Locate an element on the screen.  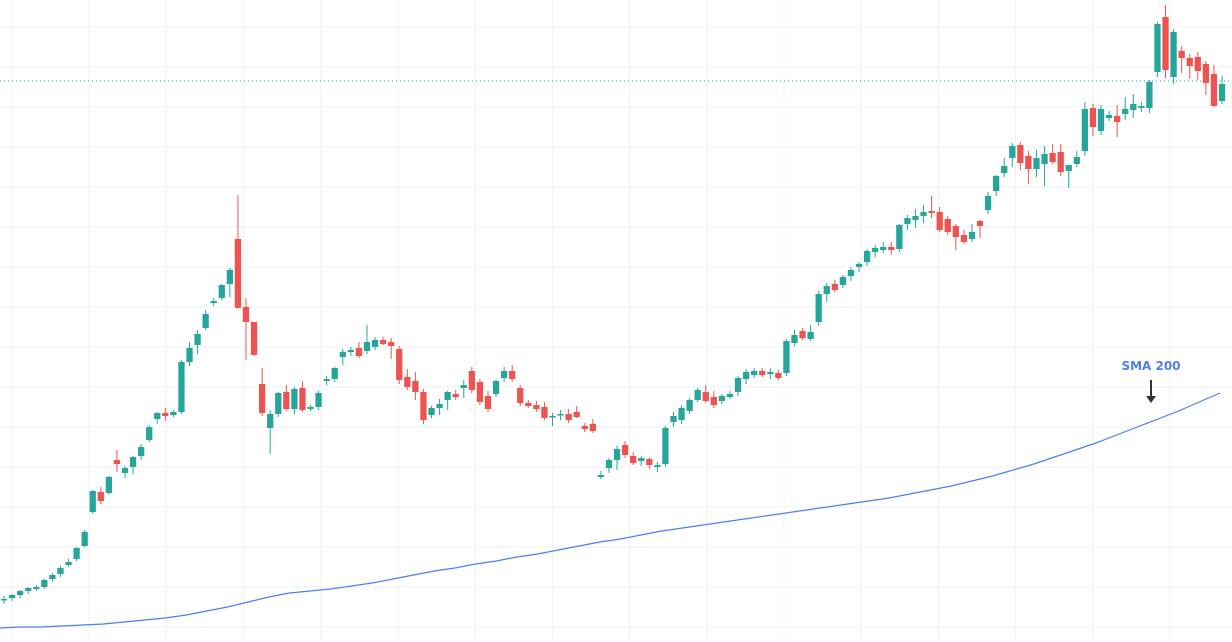
arrow-down-icon is located at coordinates (1151, 391).